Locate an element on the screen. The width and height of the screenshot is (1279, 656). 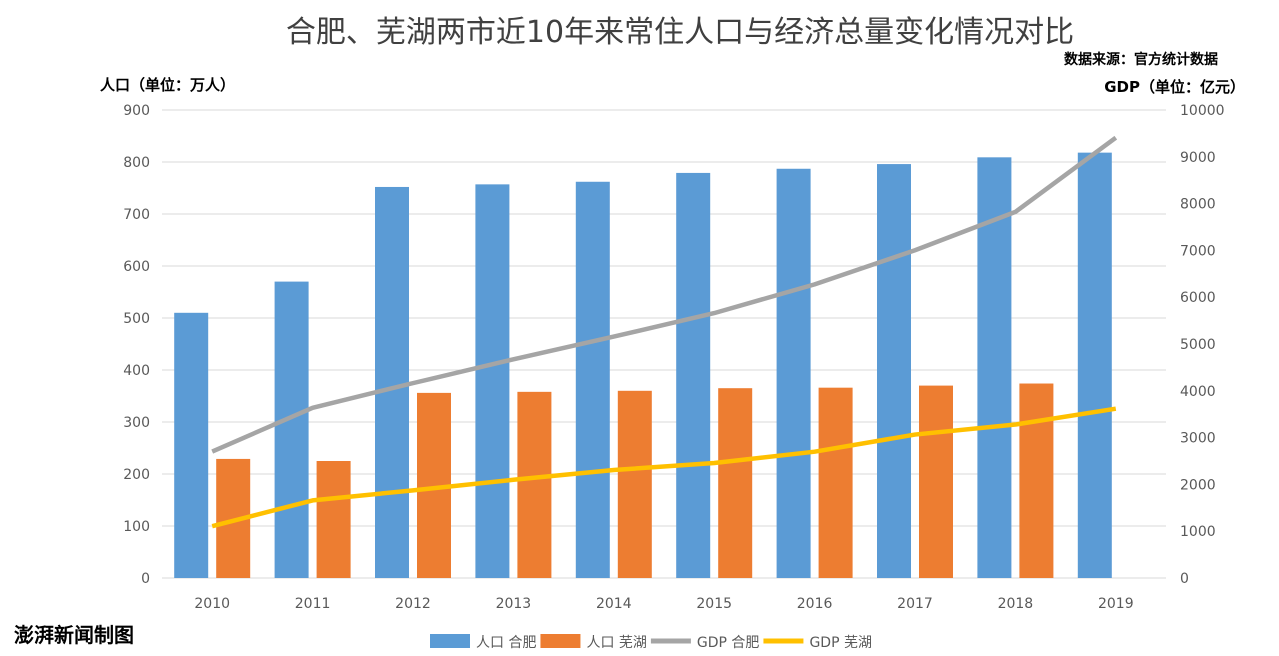
x-tick-label: 2016 is located at coordinates (815, 604).